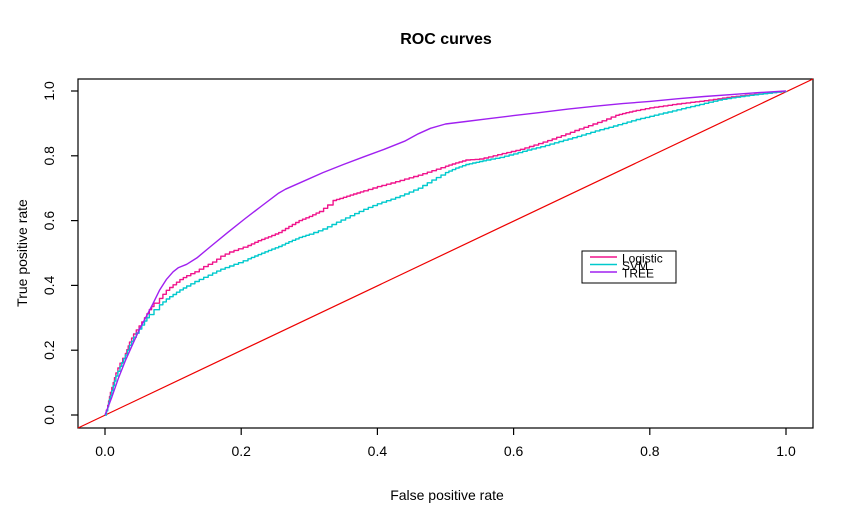 The image size is (854, 525). I want to click on x-tick-label: 0.0, so click(105, 451).